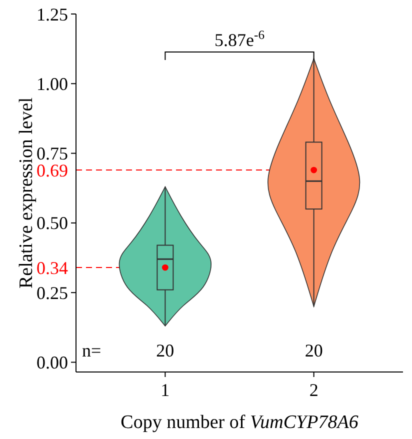  What do you see at coordinates (52, 268) in the screenshot?
I see `ref-line-label: 0.34` at bounding box center [52, 268].